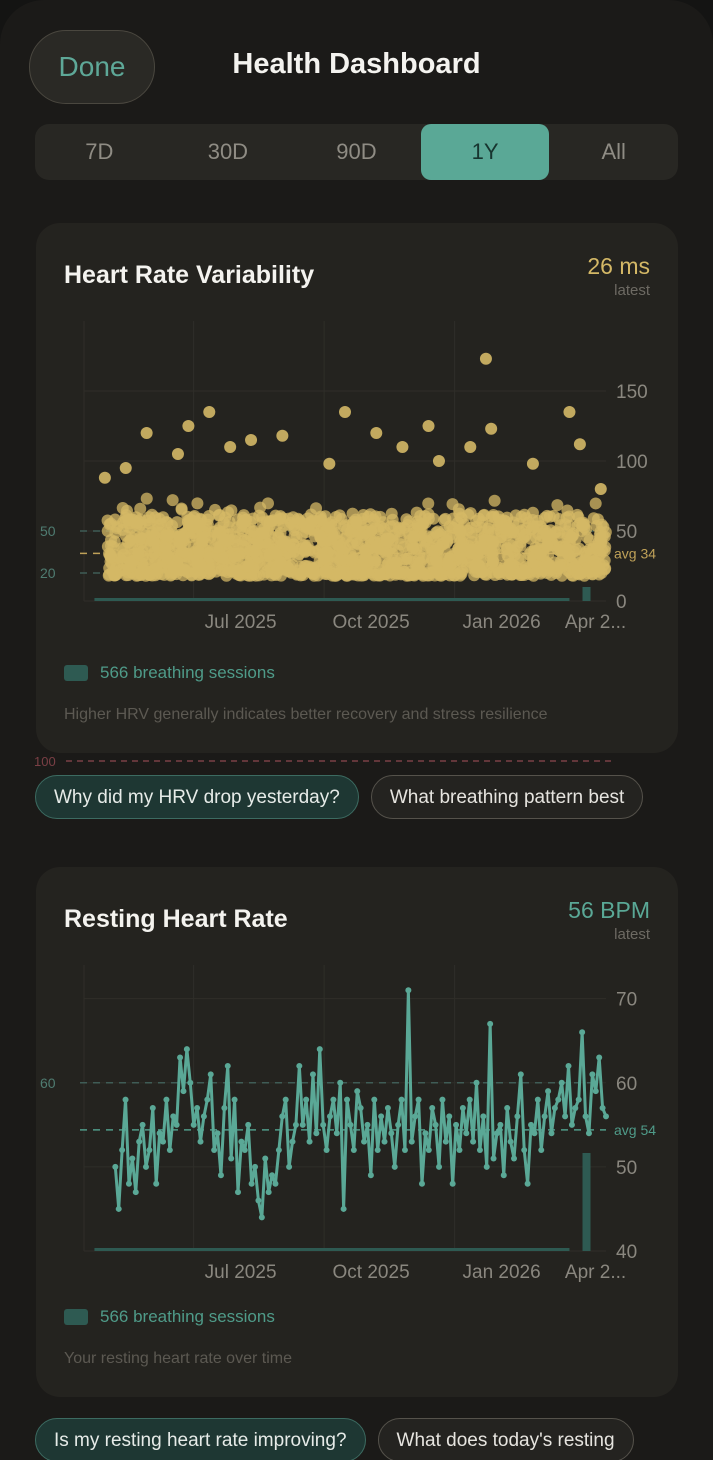 This screenshot has width=713, height=1460. I want to click on range-tab-7d: 7D, so click(99, 151).